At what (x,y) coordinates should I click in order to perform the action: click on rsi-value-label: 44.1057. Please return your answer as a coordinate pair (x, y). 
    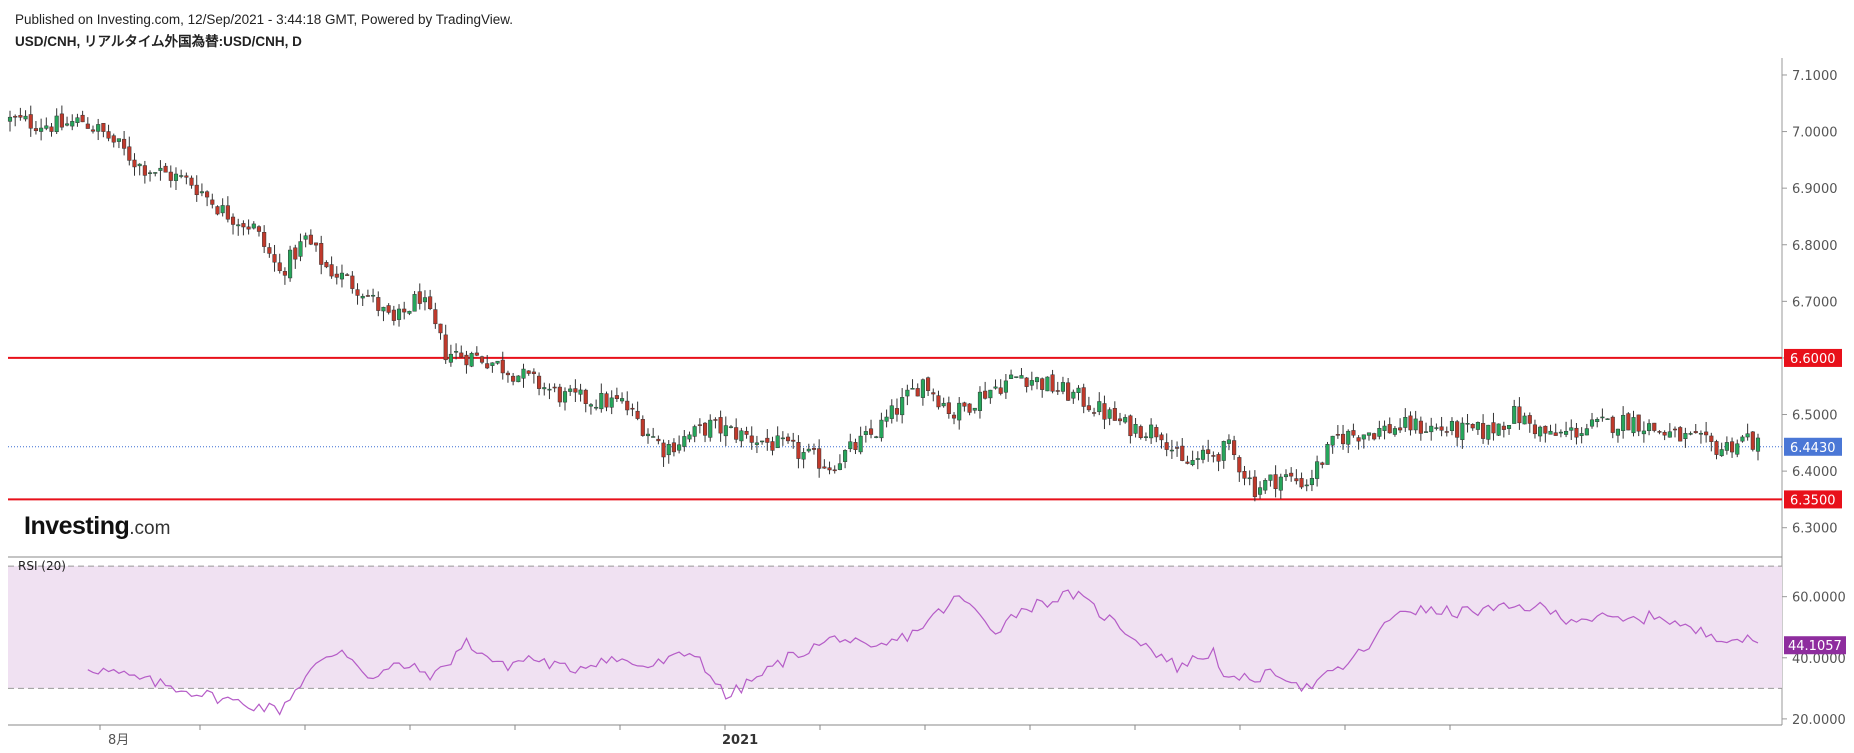
    Looking at the image, I should click on (1815, 646).